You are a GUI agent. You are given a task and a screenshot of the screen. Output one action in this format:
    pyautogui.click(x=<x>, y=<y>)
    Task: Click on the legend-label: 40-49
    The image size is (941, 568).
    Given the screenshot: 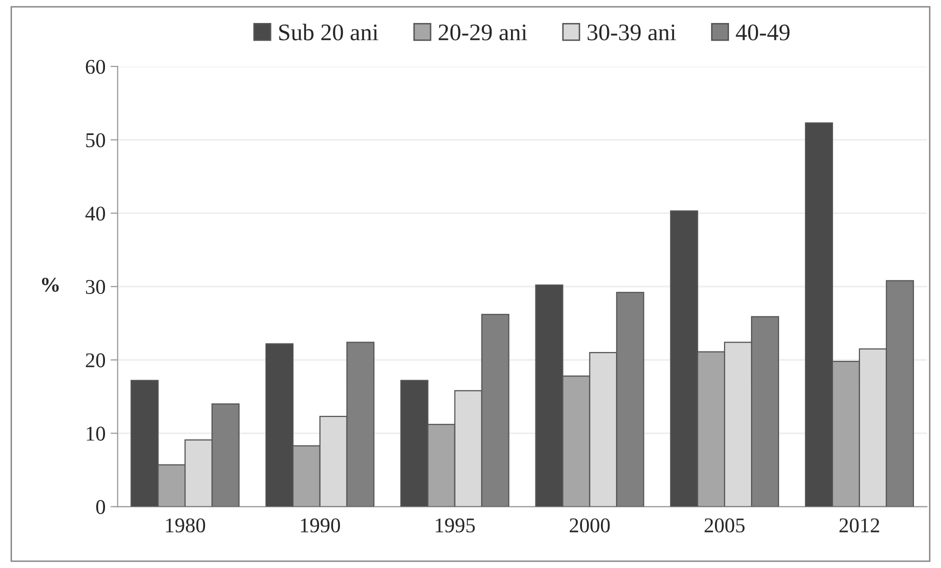 What is the action you would take?
    pyautogui.click(x=763, y=32)
    